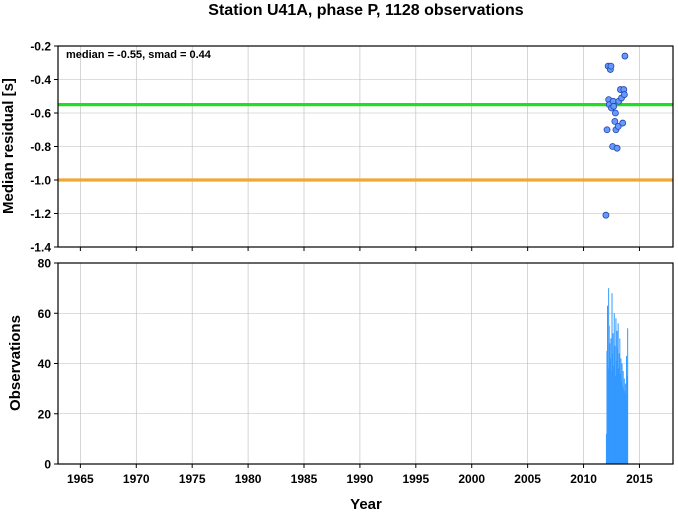 Image resolution: width=678 pixels, height=516 pixels. I want to click on observations-bars, so click(617, 376).